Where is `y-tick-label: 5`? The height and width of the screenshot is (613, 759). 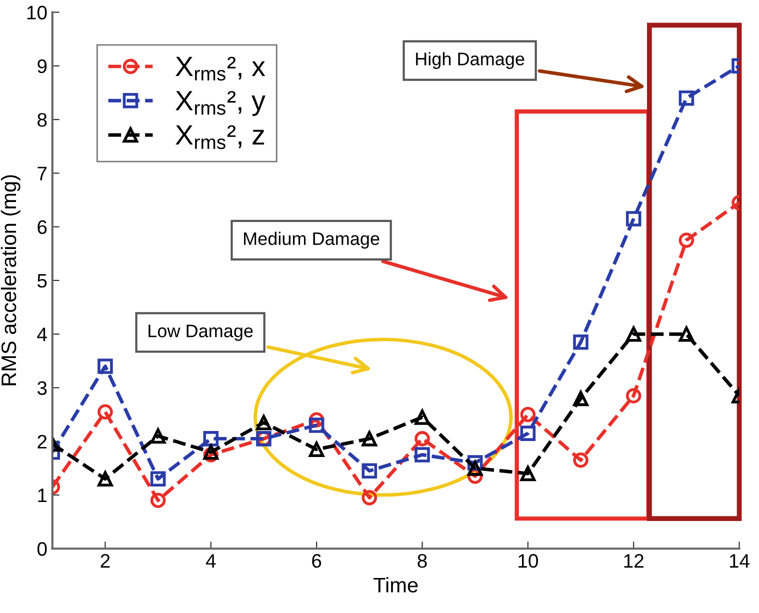 y-tick-label: 5 is located at coordinates (42, 281).